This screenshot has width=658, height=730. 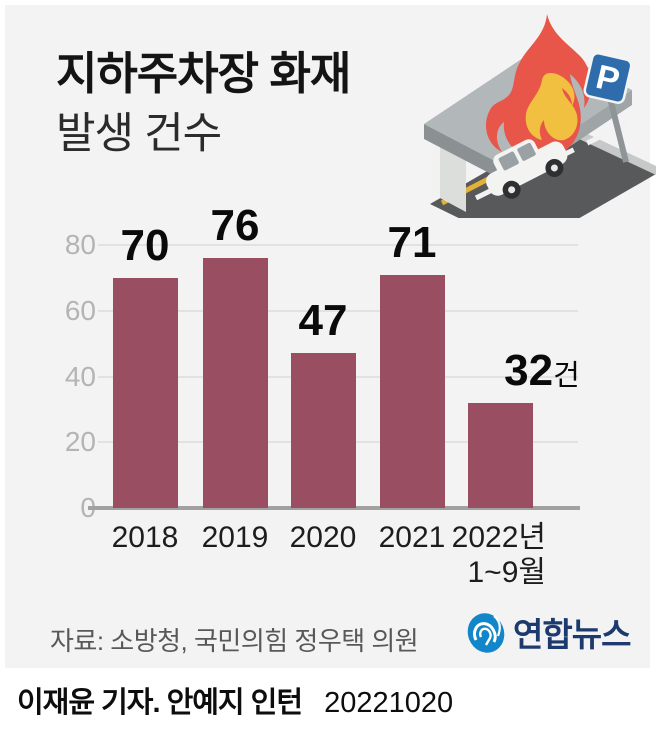 I want to click on footer-credit-line: 이재윤 기자. 안예지 인턴 20221020, so click(x=332, y=700).